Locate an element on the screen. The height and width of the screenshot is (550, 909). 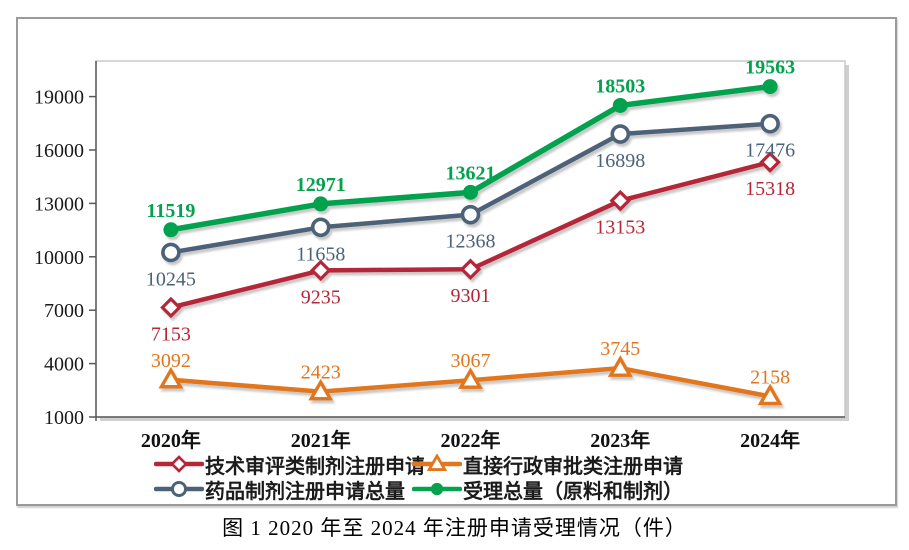
legend-label: 直接行政审批类注册申请 is located at coordinates (573, 466).